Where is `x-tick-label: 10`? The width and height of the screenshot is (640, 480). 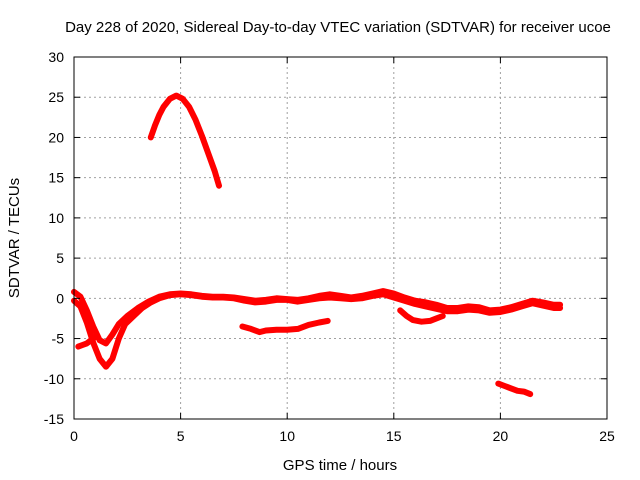
x-tick-label: 10 is located at coordinates (287, 436).